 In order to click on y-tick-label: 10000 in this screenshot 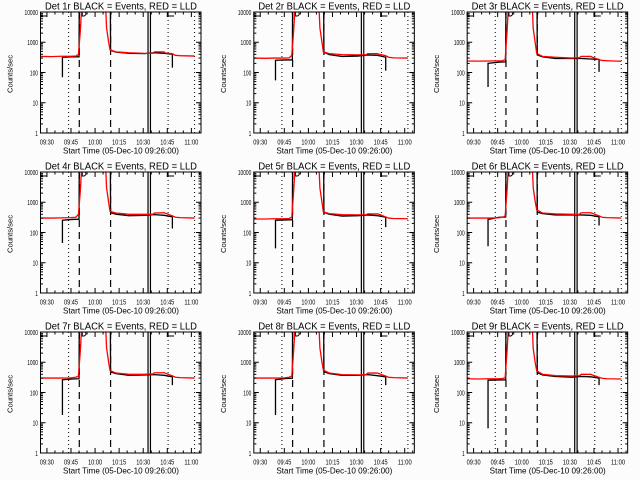, I will do `click(458, 12)`.